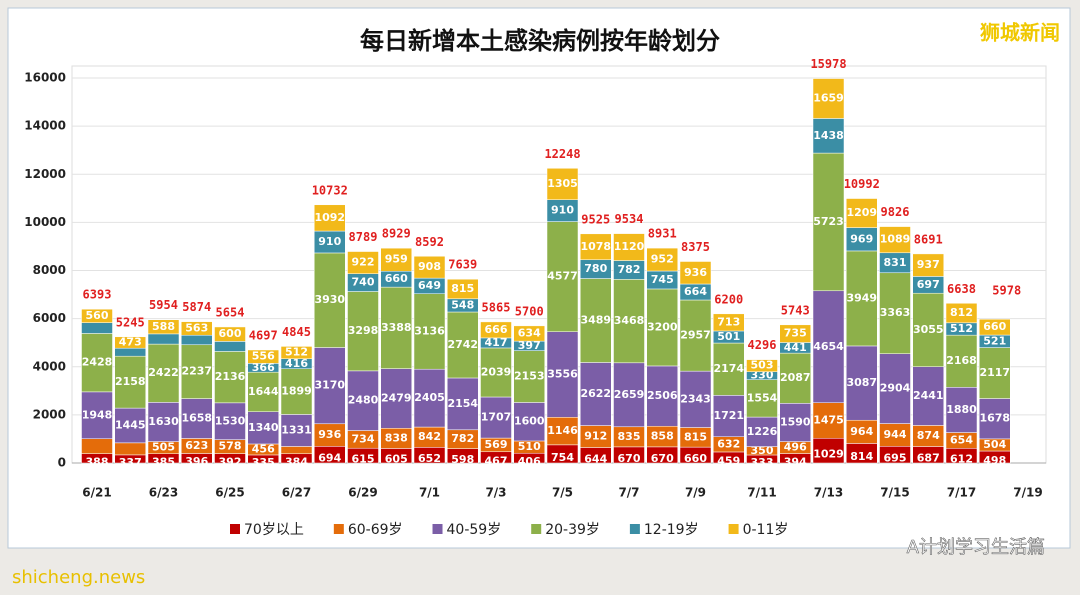 Image resolution: width=1080 pixels, height=595 pixels. What do you see at coordinates (861, 382) in the screenshot?
I see `segment-label: 3087` at bounding box center [861, 382].